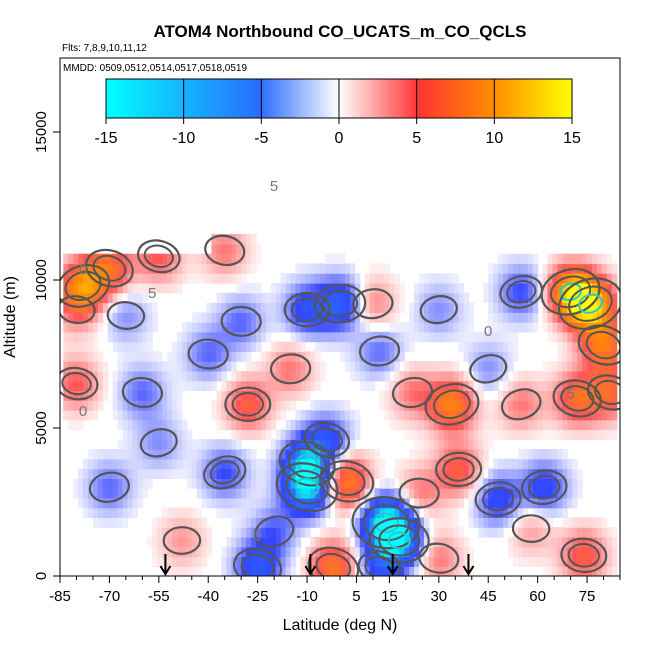  I want to click on contour-label: 0, so click(488, 331).